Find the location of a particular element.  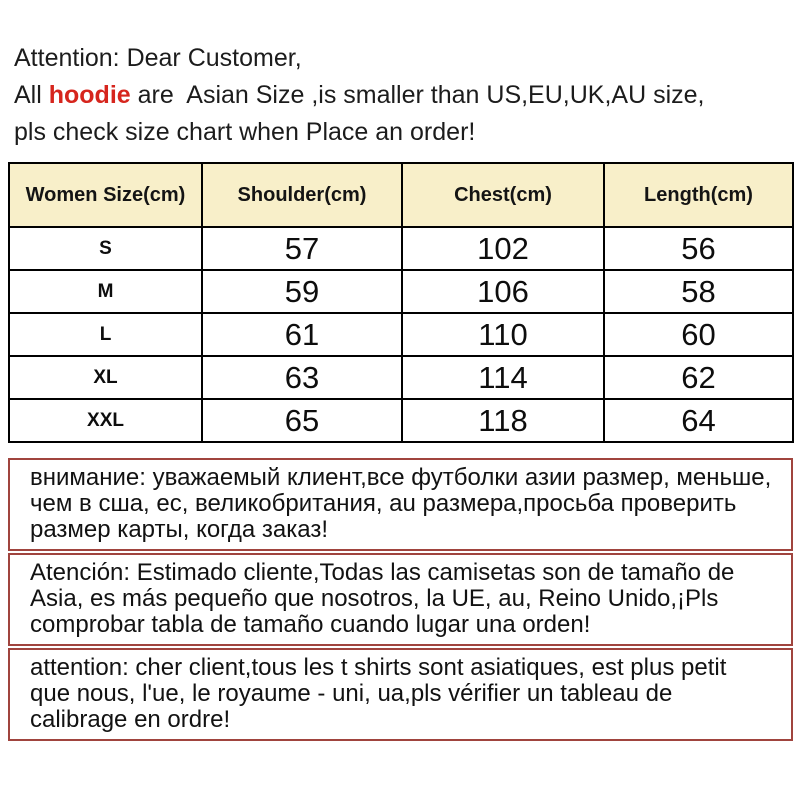

column-header-size: Women Size(cm) is located at coordinates (105, 195).